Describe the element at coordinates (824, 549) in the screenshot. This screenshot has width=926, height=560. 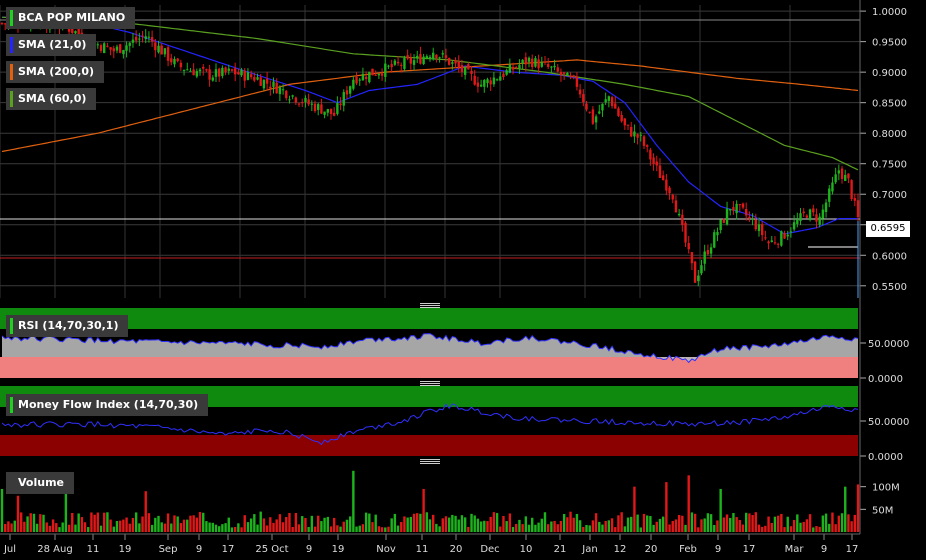
I see `x-tick-label: 9` at that location.